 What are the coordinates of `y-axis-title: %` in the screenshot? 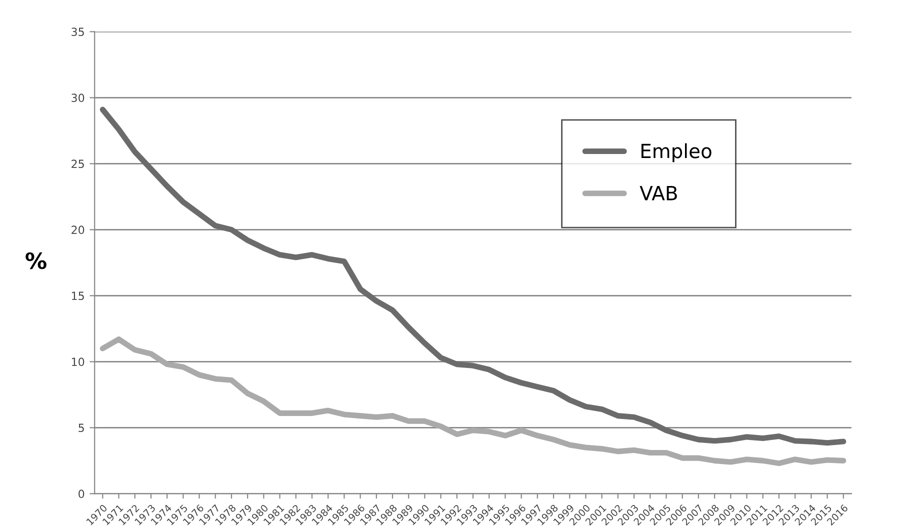 It's located at (36, 261).